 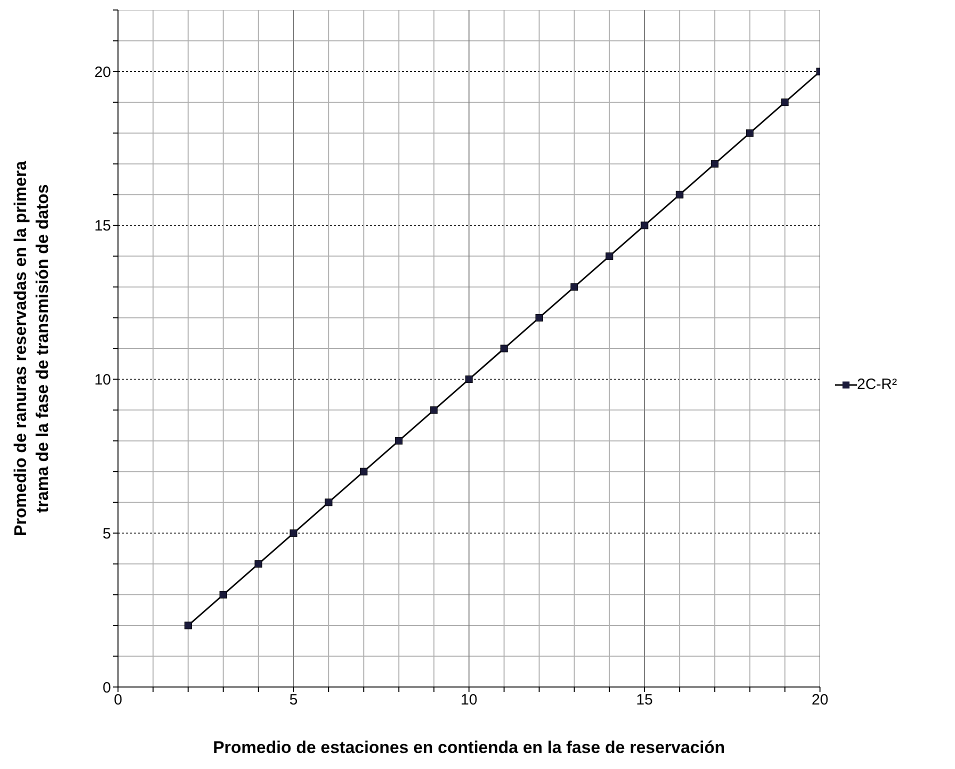 What do you see at coordinates (102, 72) in the screenshot?
I see `y-tick-label: 20` at bounding box center [102, 72].